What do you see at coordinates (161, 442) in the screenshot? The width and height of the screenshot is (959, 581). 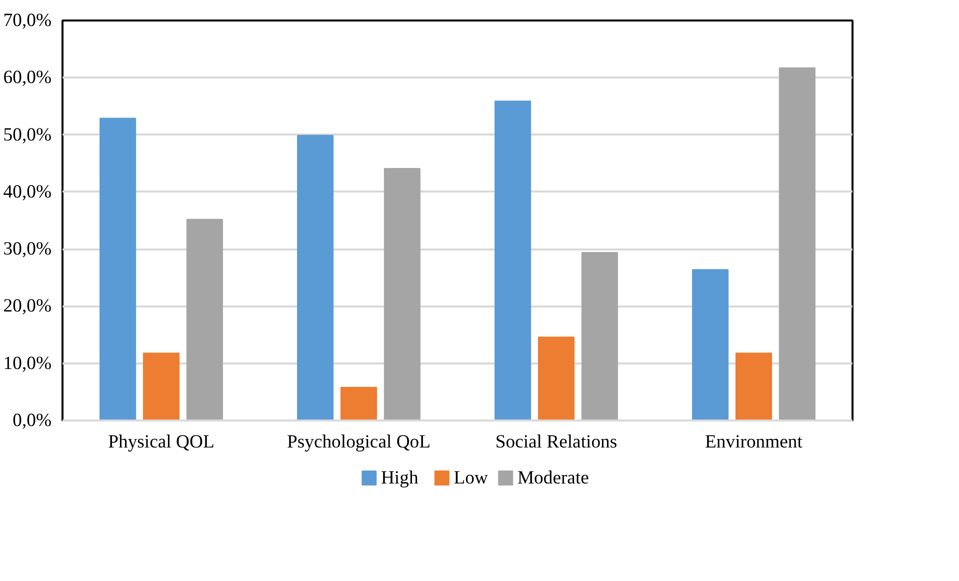 I see `x-tick-label: Physical QOL` at bounding box center [161, 442].